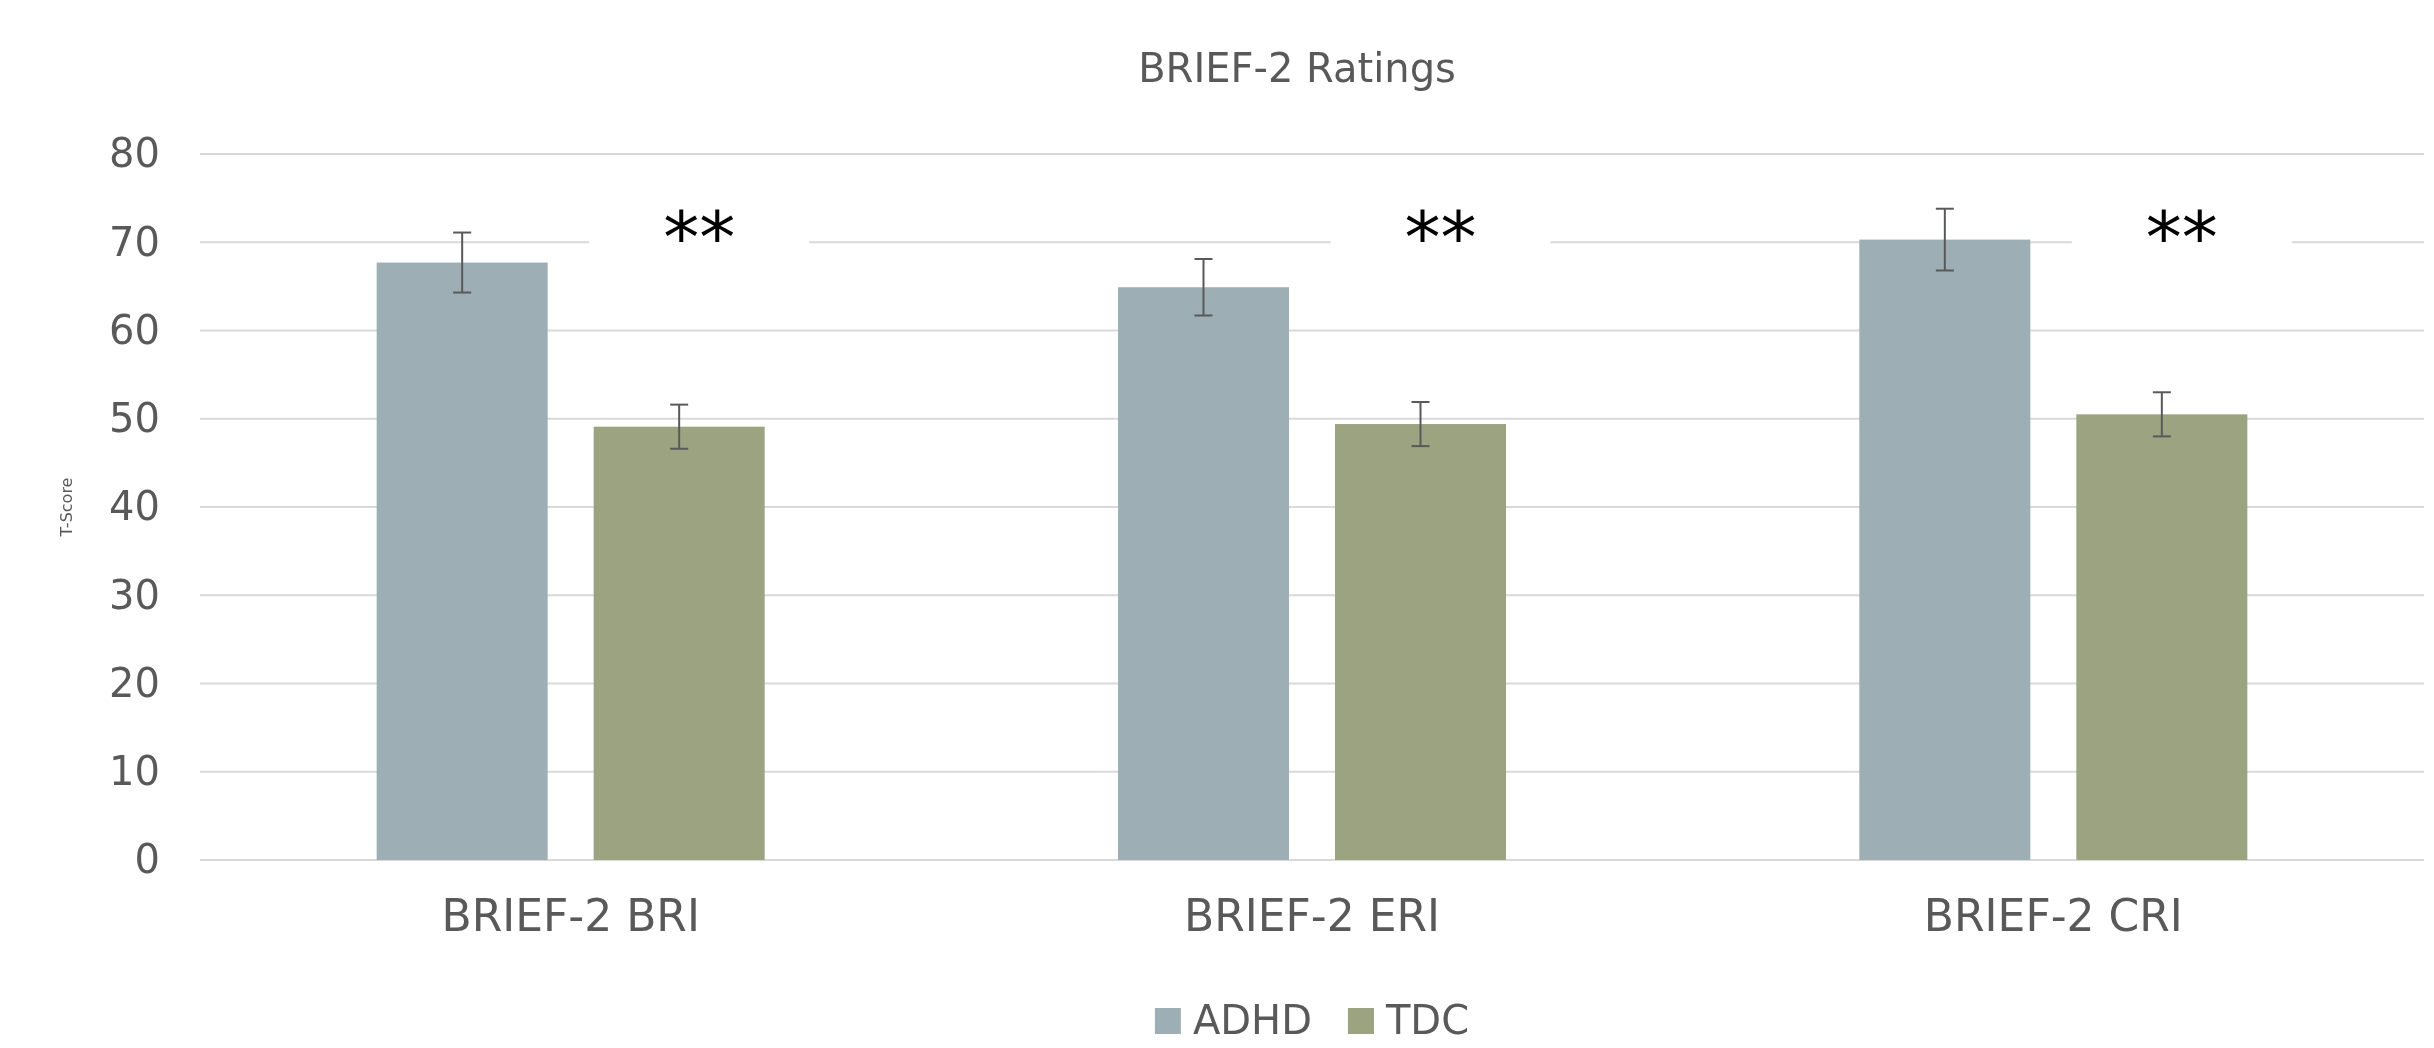 The height and width of the screenshot is (1048, 2434). Describe the element at coordinates (134, 153) in the screenshot. I see `y-tick-label: 80` at that location.